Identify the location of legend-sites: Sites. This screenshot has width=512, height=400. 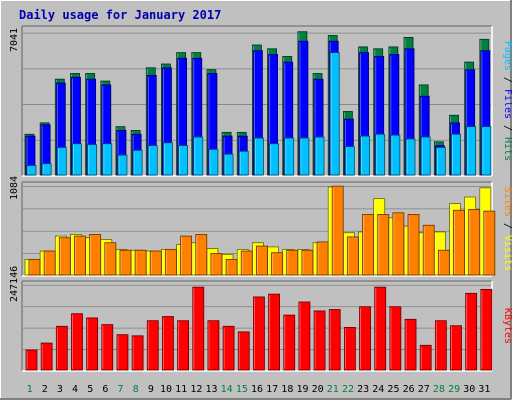
(507, 202).